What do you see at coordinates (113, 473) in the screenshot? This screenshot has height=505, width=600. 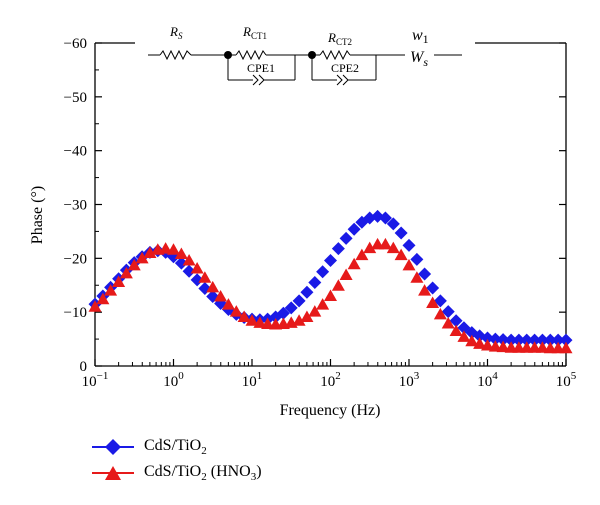 I see `legend-swatch-triangle` at bounding box center [113, 473].